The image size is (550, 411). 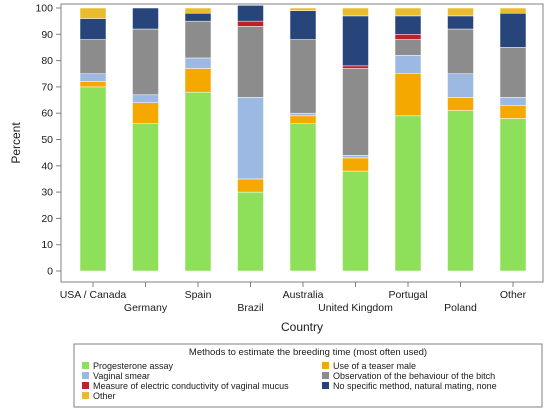 What do you see at coordinates (47, 87) in the screenshot?
I see `y-tick-label: 70` at bounding box center [47, 87].